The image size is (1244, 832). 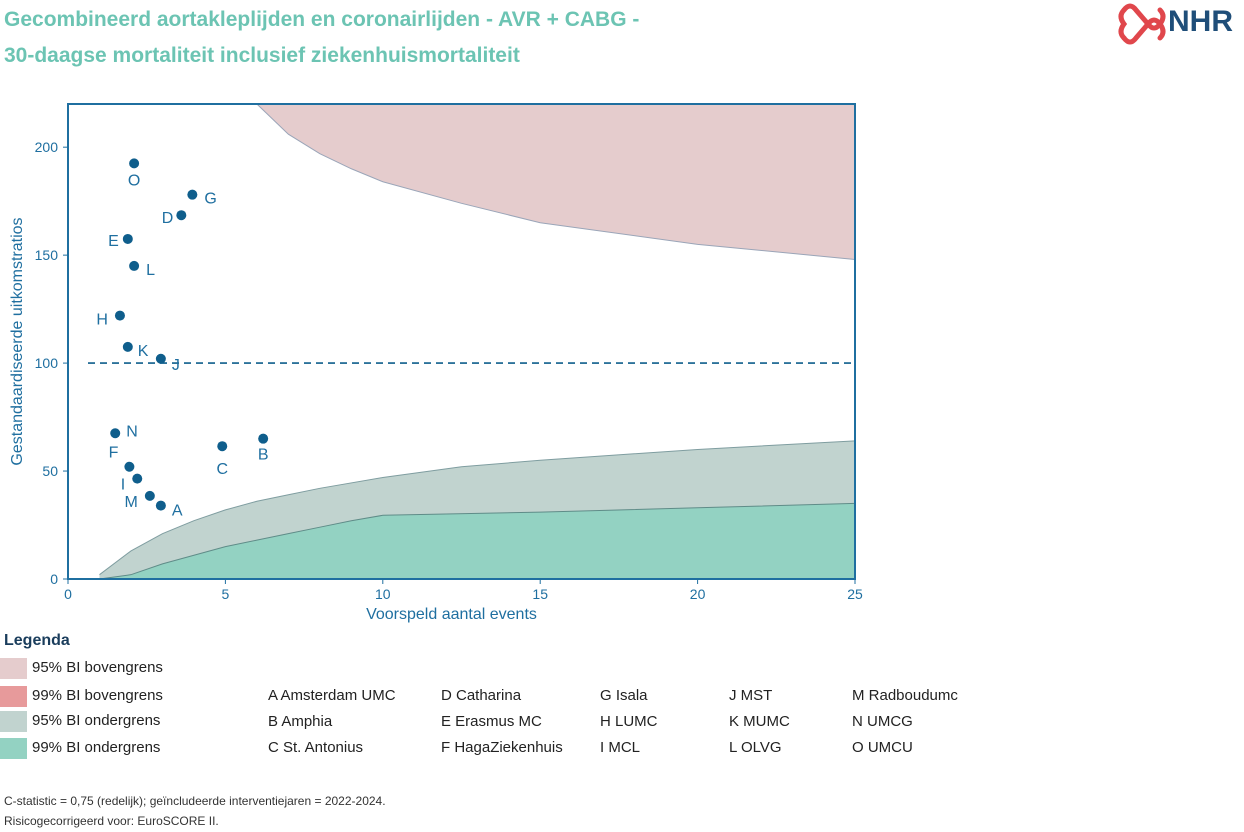 What do you see at coordinates (502, 747) in the screenshot?
I see `hospital-item: F HagaZiekenhuis` at bounding box center [502, 747].